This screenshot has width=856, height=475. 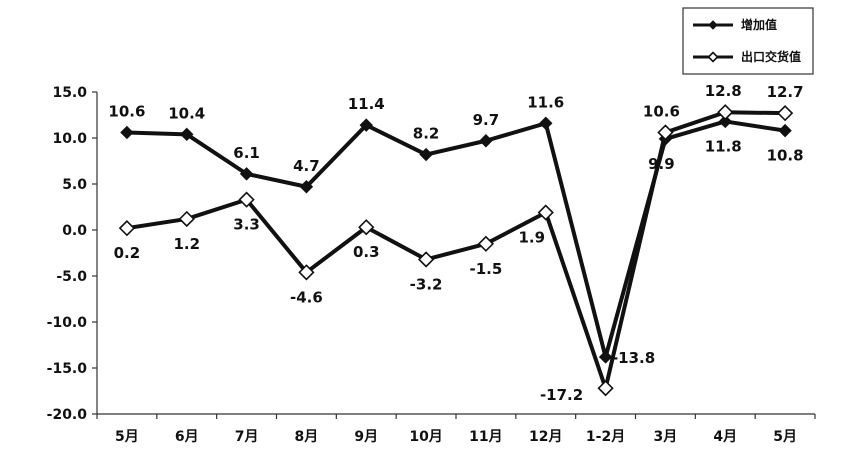 I want to click on legend-marker-export-value, so click(x=713, y=57).